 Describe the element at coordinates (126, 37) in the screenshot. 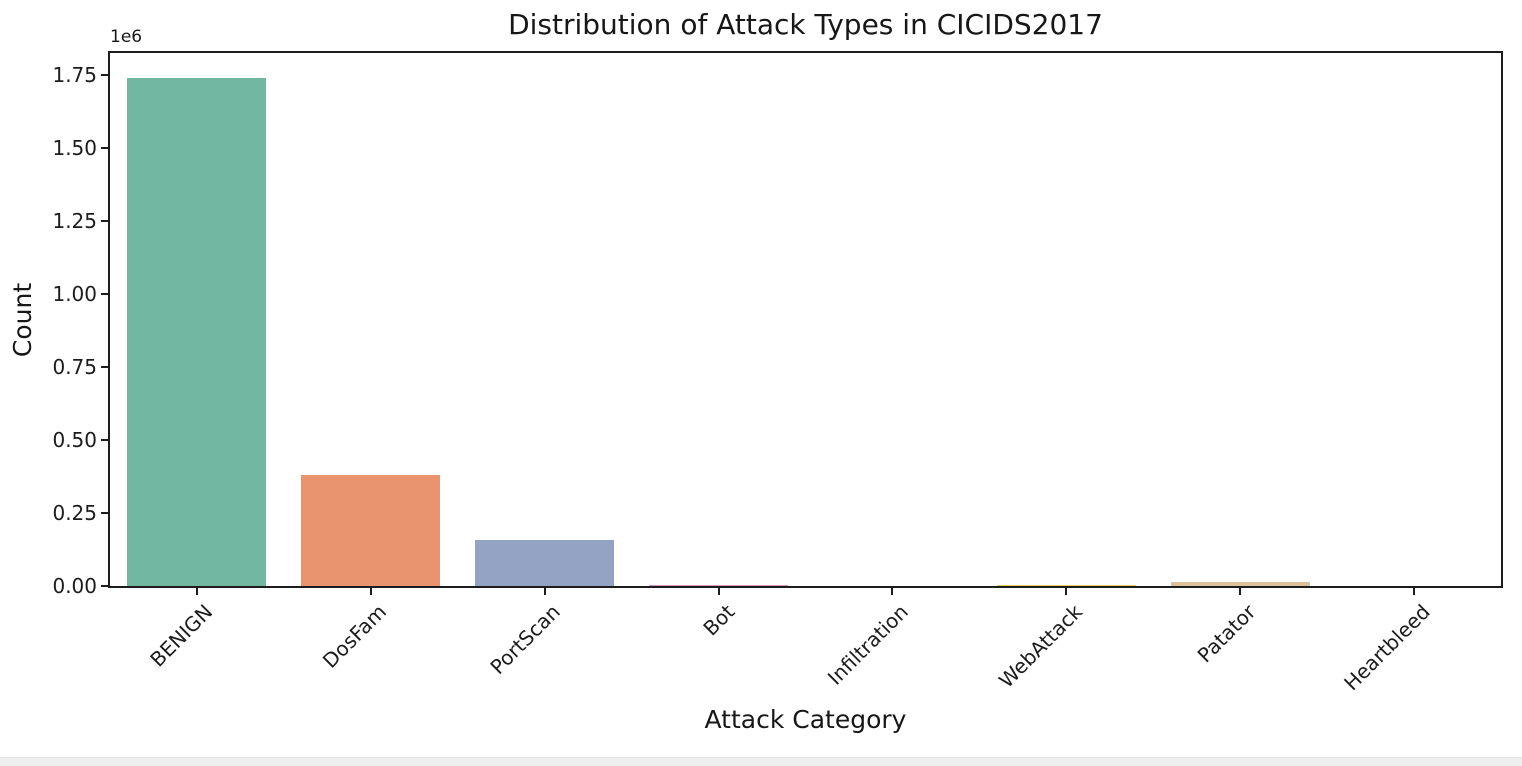

I see `y-axis-offset-label: 1e6` at that location.